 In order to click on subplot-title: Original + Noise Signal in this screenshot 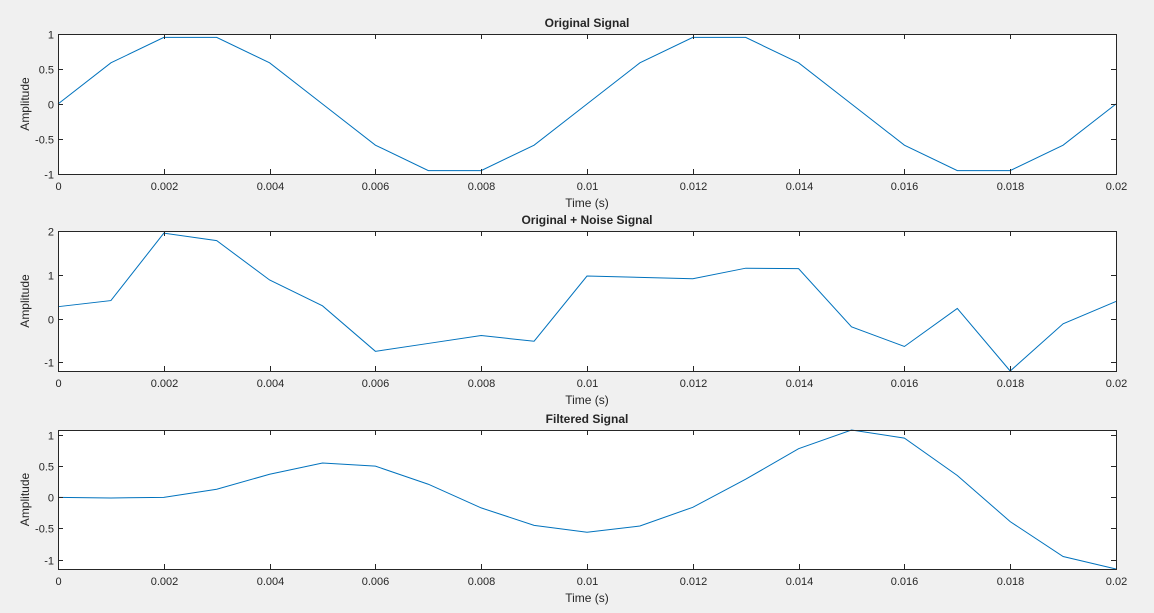, I will do `click(586, 220)`.